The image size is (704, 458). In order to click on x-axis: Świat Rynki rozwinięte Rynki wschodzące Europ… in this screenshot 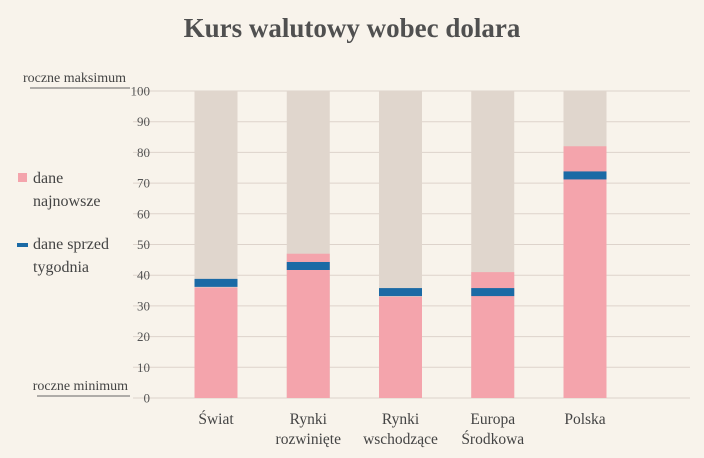, I will do `click(401, 429)`.